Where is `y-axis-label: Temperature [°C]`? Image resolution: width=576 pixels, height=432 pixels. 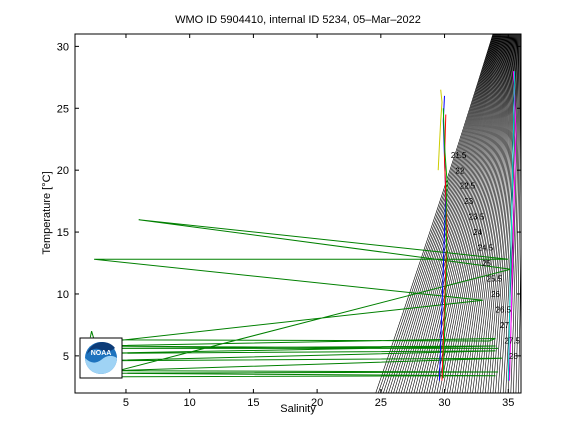 y-axis-label: Temperature [°C] is located at coordinates (47, 212).